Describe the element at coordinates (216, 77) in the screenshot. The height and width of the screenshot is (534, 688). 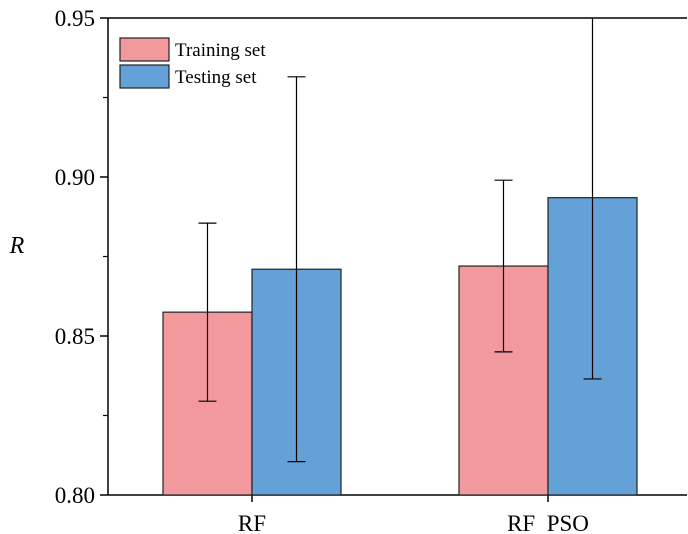
I see `legend-label-testing: Testing set` at that location.